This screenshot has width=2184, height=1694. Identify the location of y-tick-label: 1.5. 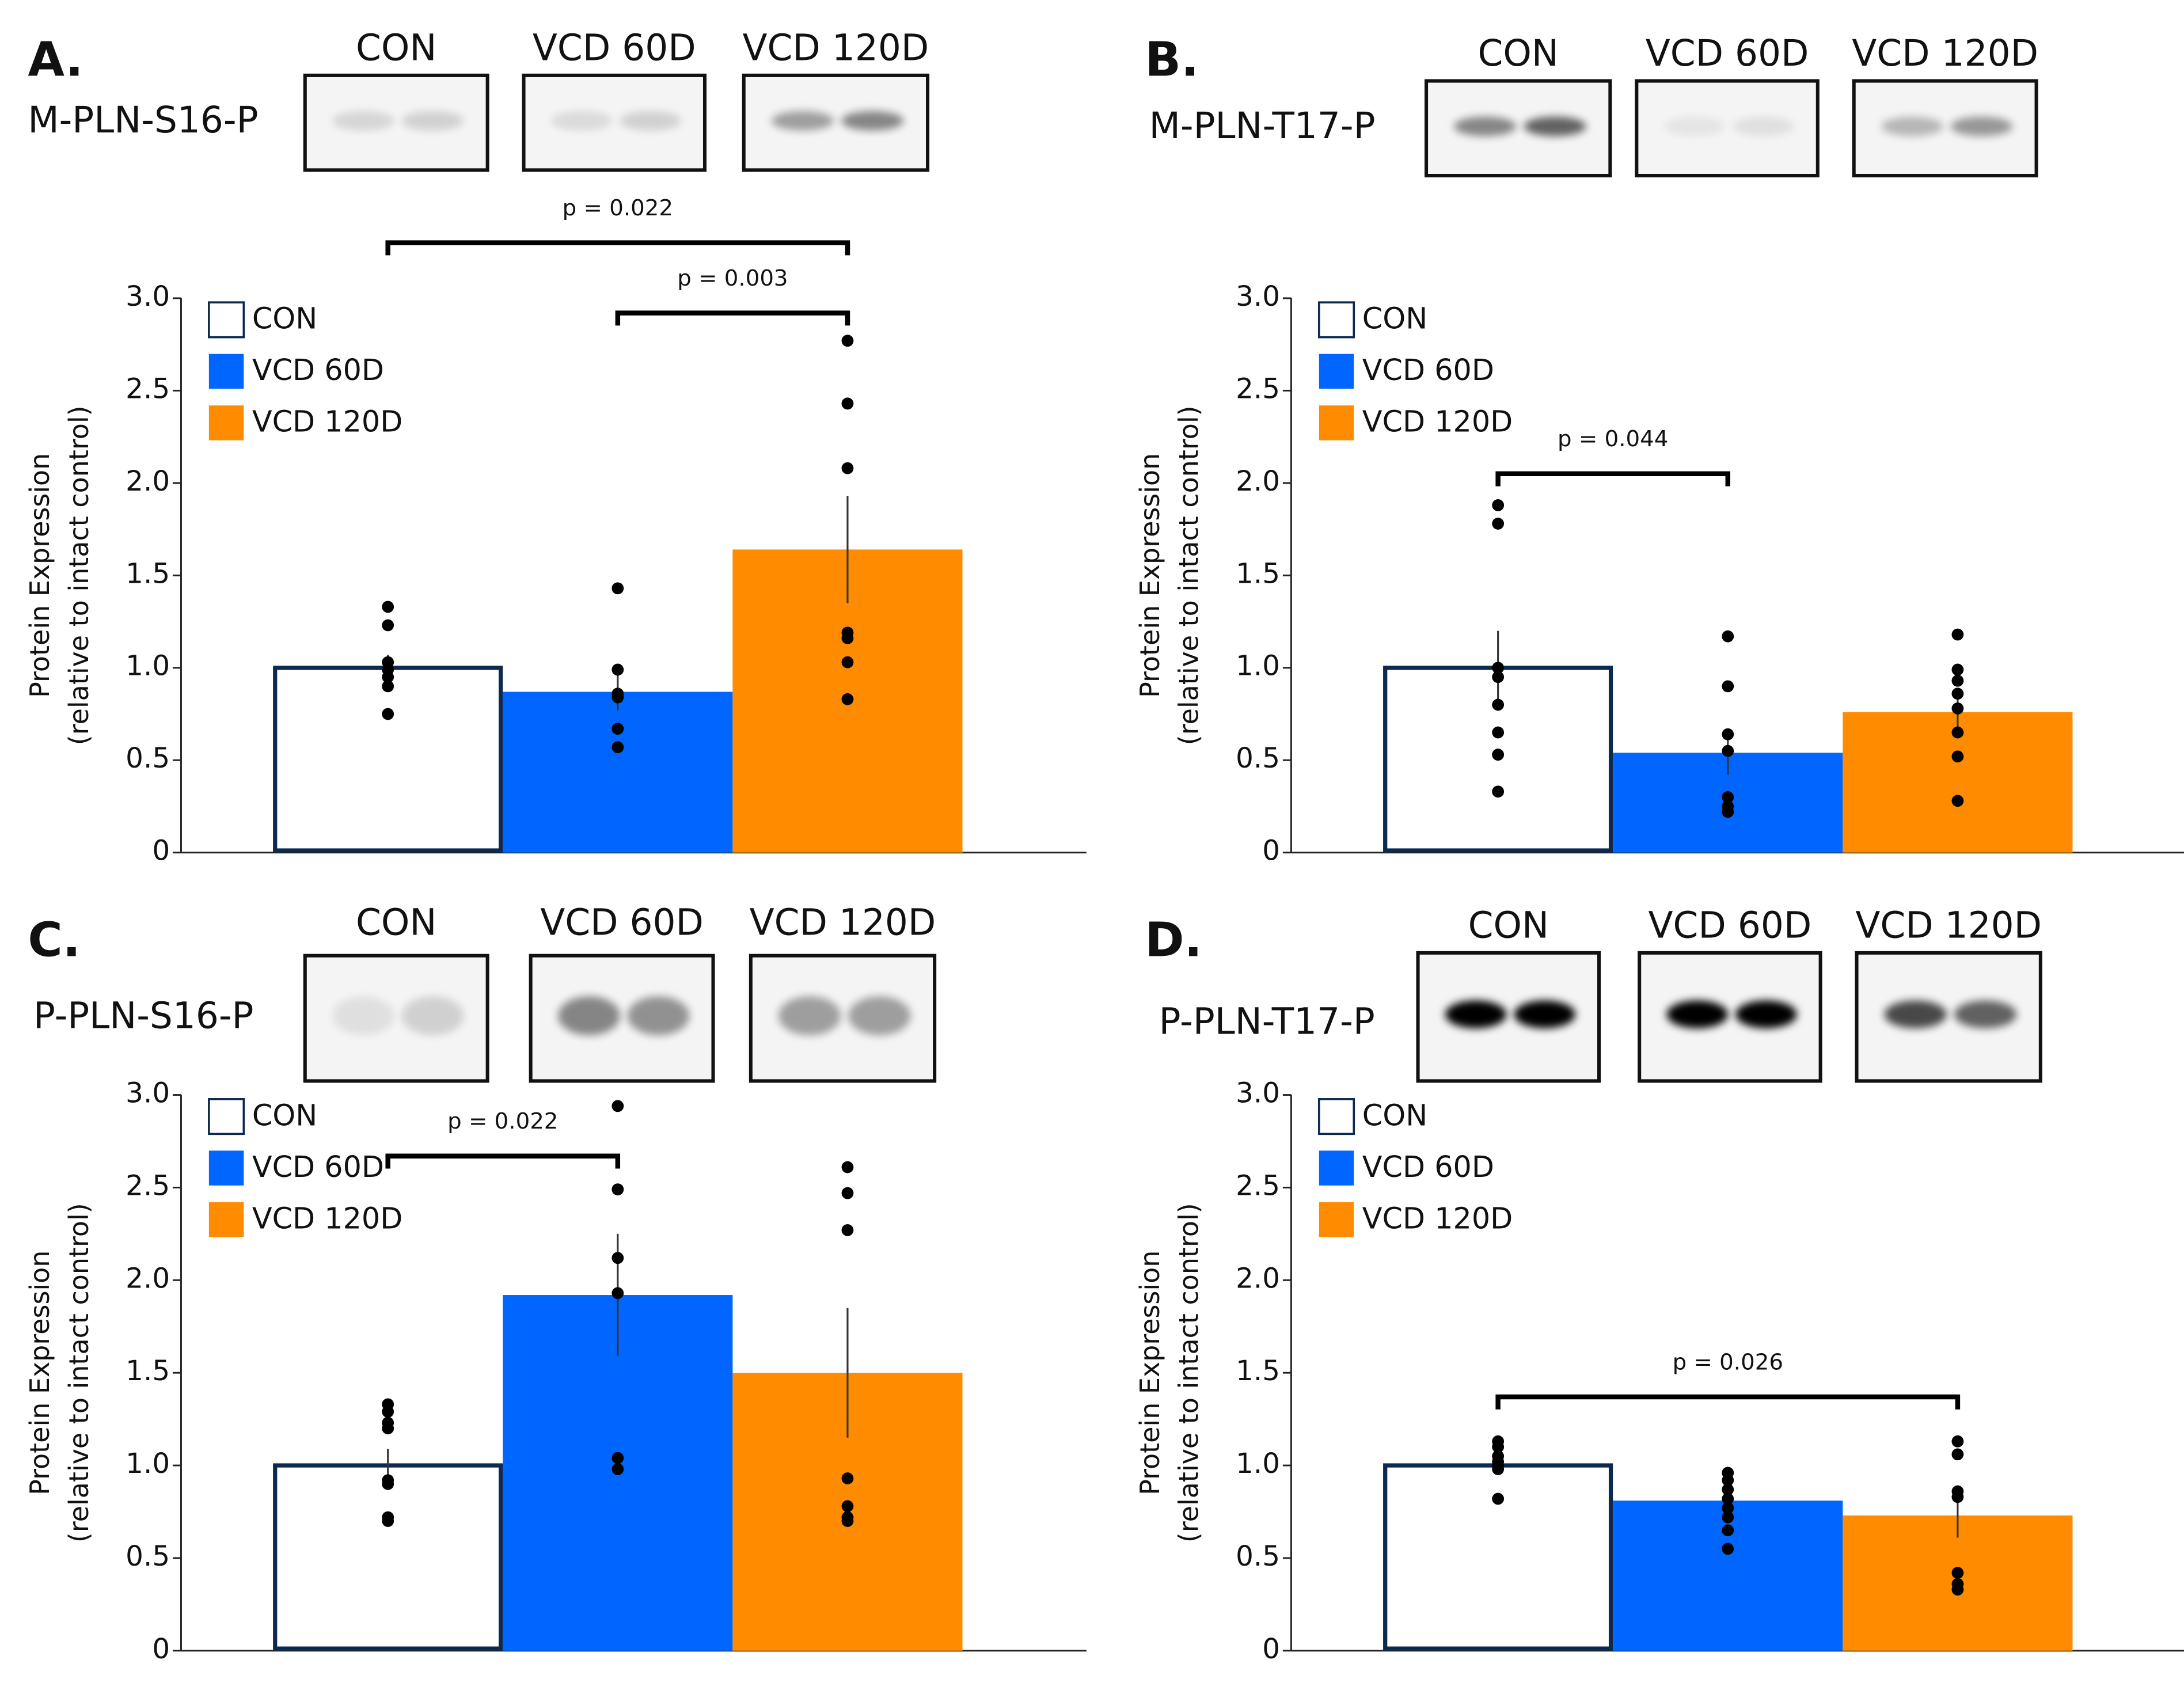
(1258, 1371).